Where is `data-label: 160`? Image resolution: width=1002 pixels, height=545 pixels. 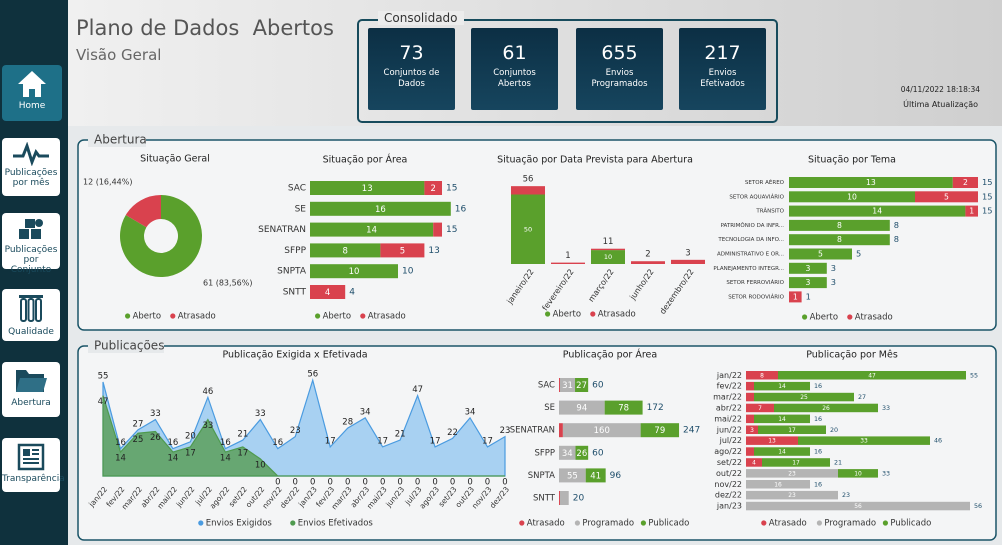 data-label: 160 is located at coordinates (602, 431).